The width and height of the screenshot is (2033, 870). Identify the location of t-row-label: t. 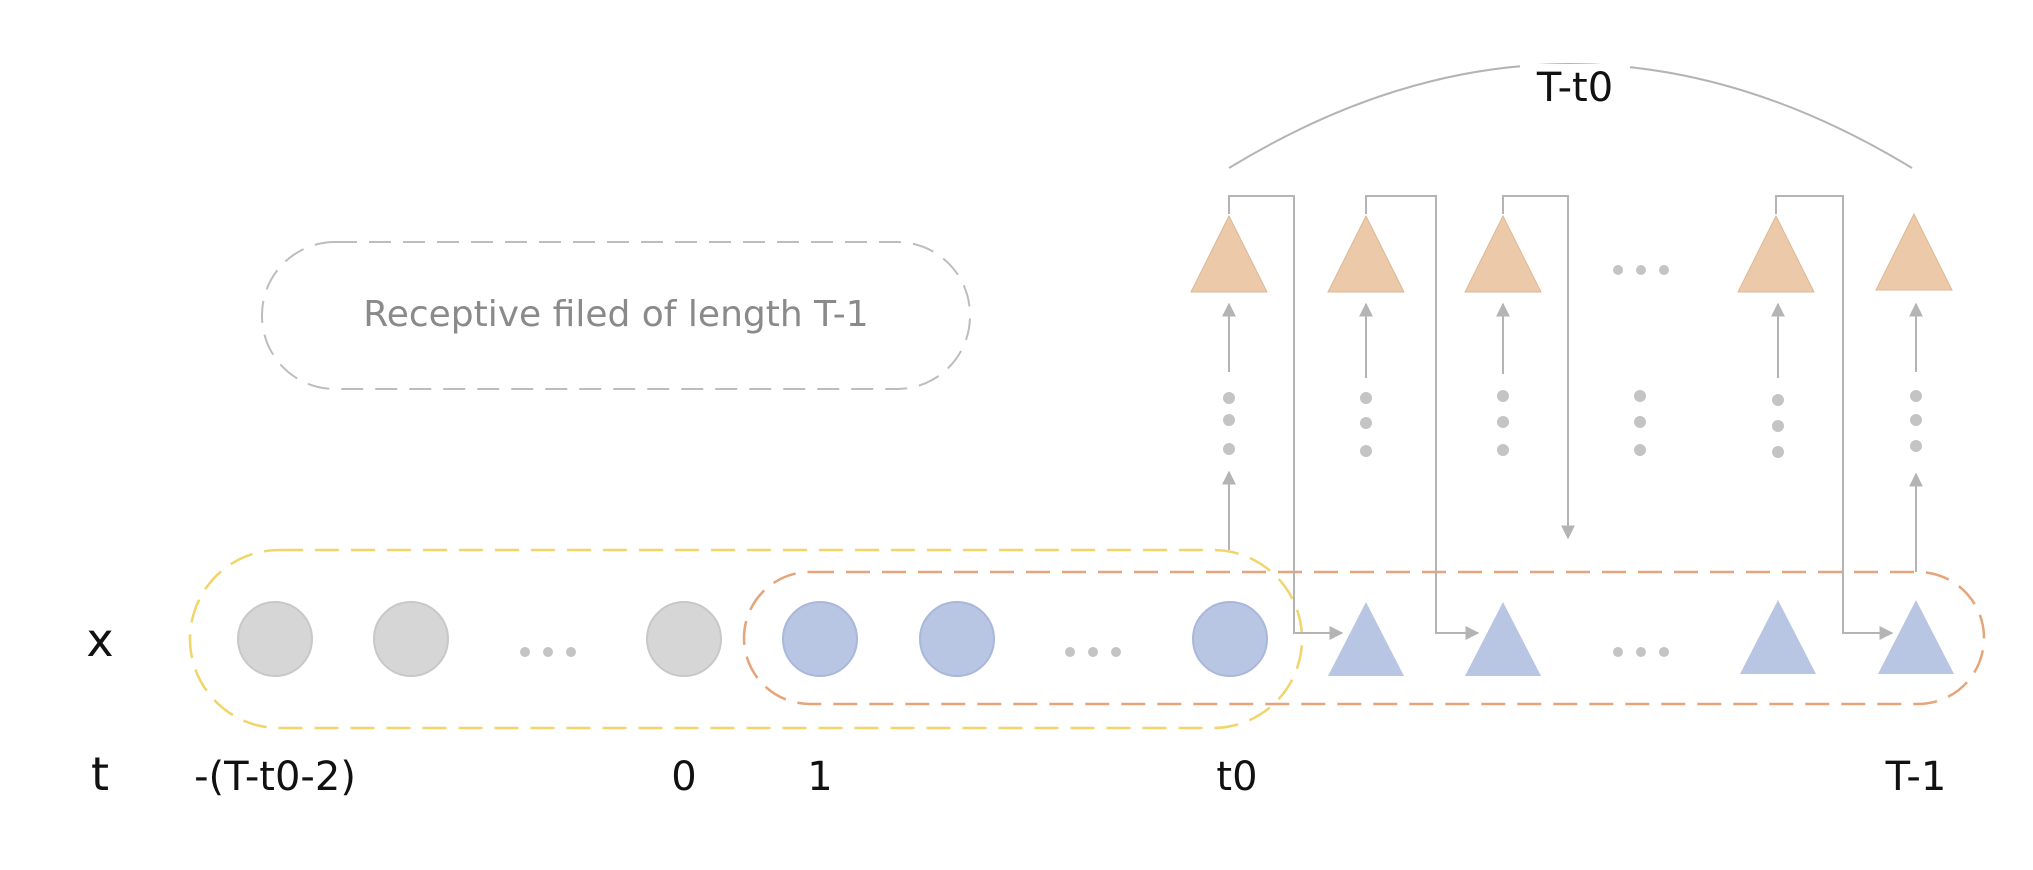
(100, 774).